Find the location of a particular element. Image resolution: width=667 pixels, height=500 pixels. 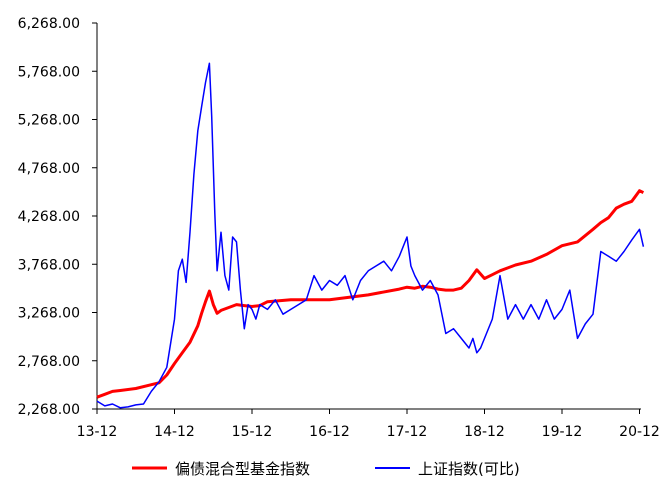

x-axis-ticks: 13-12 14-12 15-12 16-12 17-12 18-12 19-12 20-12 is located at coordinates (368, 424).